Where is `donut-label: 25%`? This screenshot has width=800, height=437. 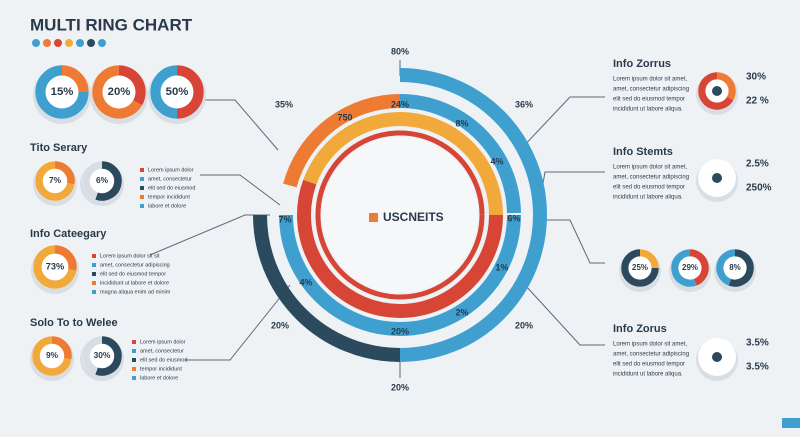
donut-label: 25% is located at coordinates (640, 267).